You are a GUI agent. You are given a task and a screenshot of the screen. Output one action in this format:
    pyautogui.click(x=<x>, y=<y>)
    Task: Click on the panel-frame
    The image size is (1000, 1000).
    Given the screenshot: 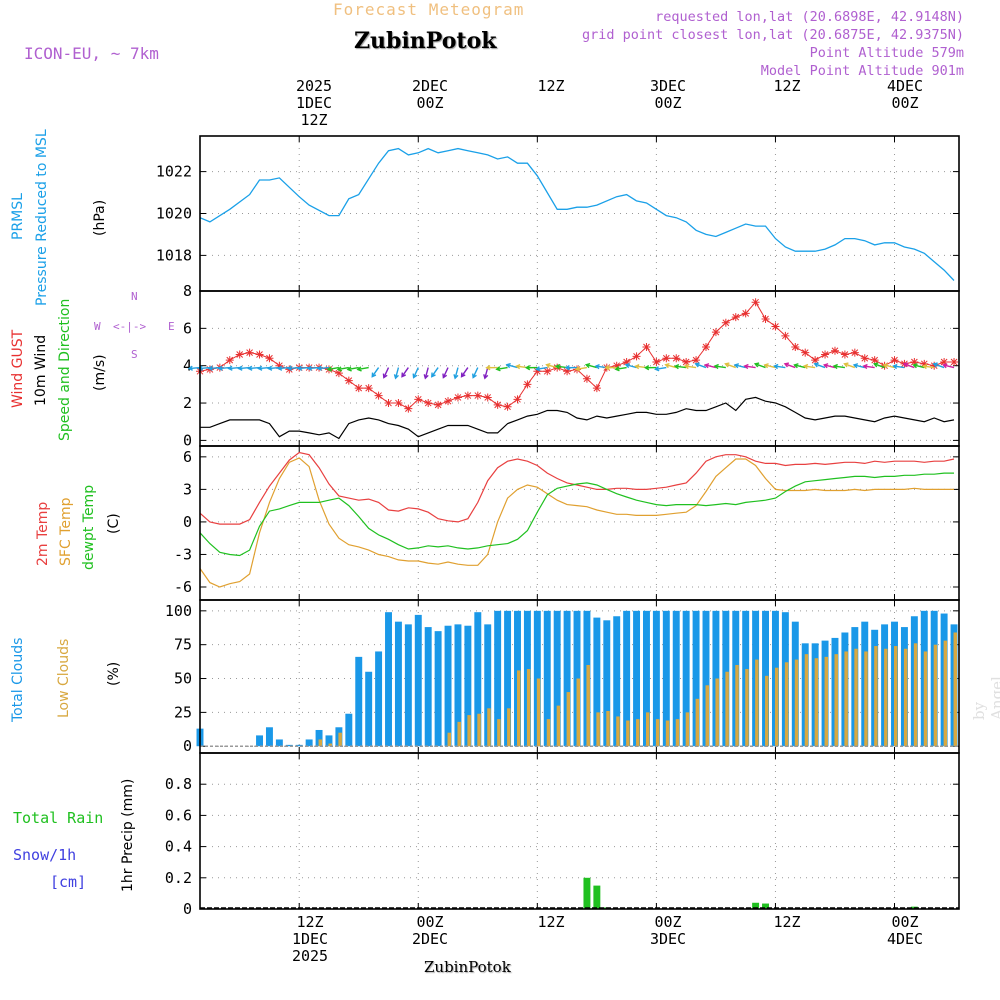 What is the action you would take?
    pyautogui.click(x=579, y=213)
    